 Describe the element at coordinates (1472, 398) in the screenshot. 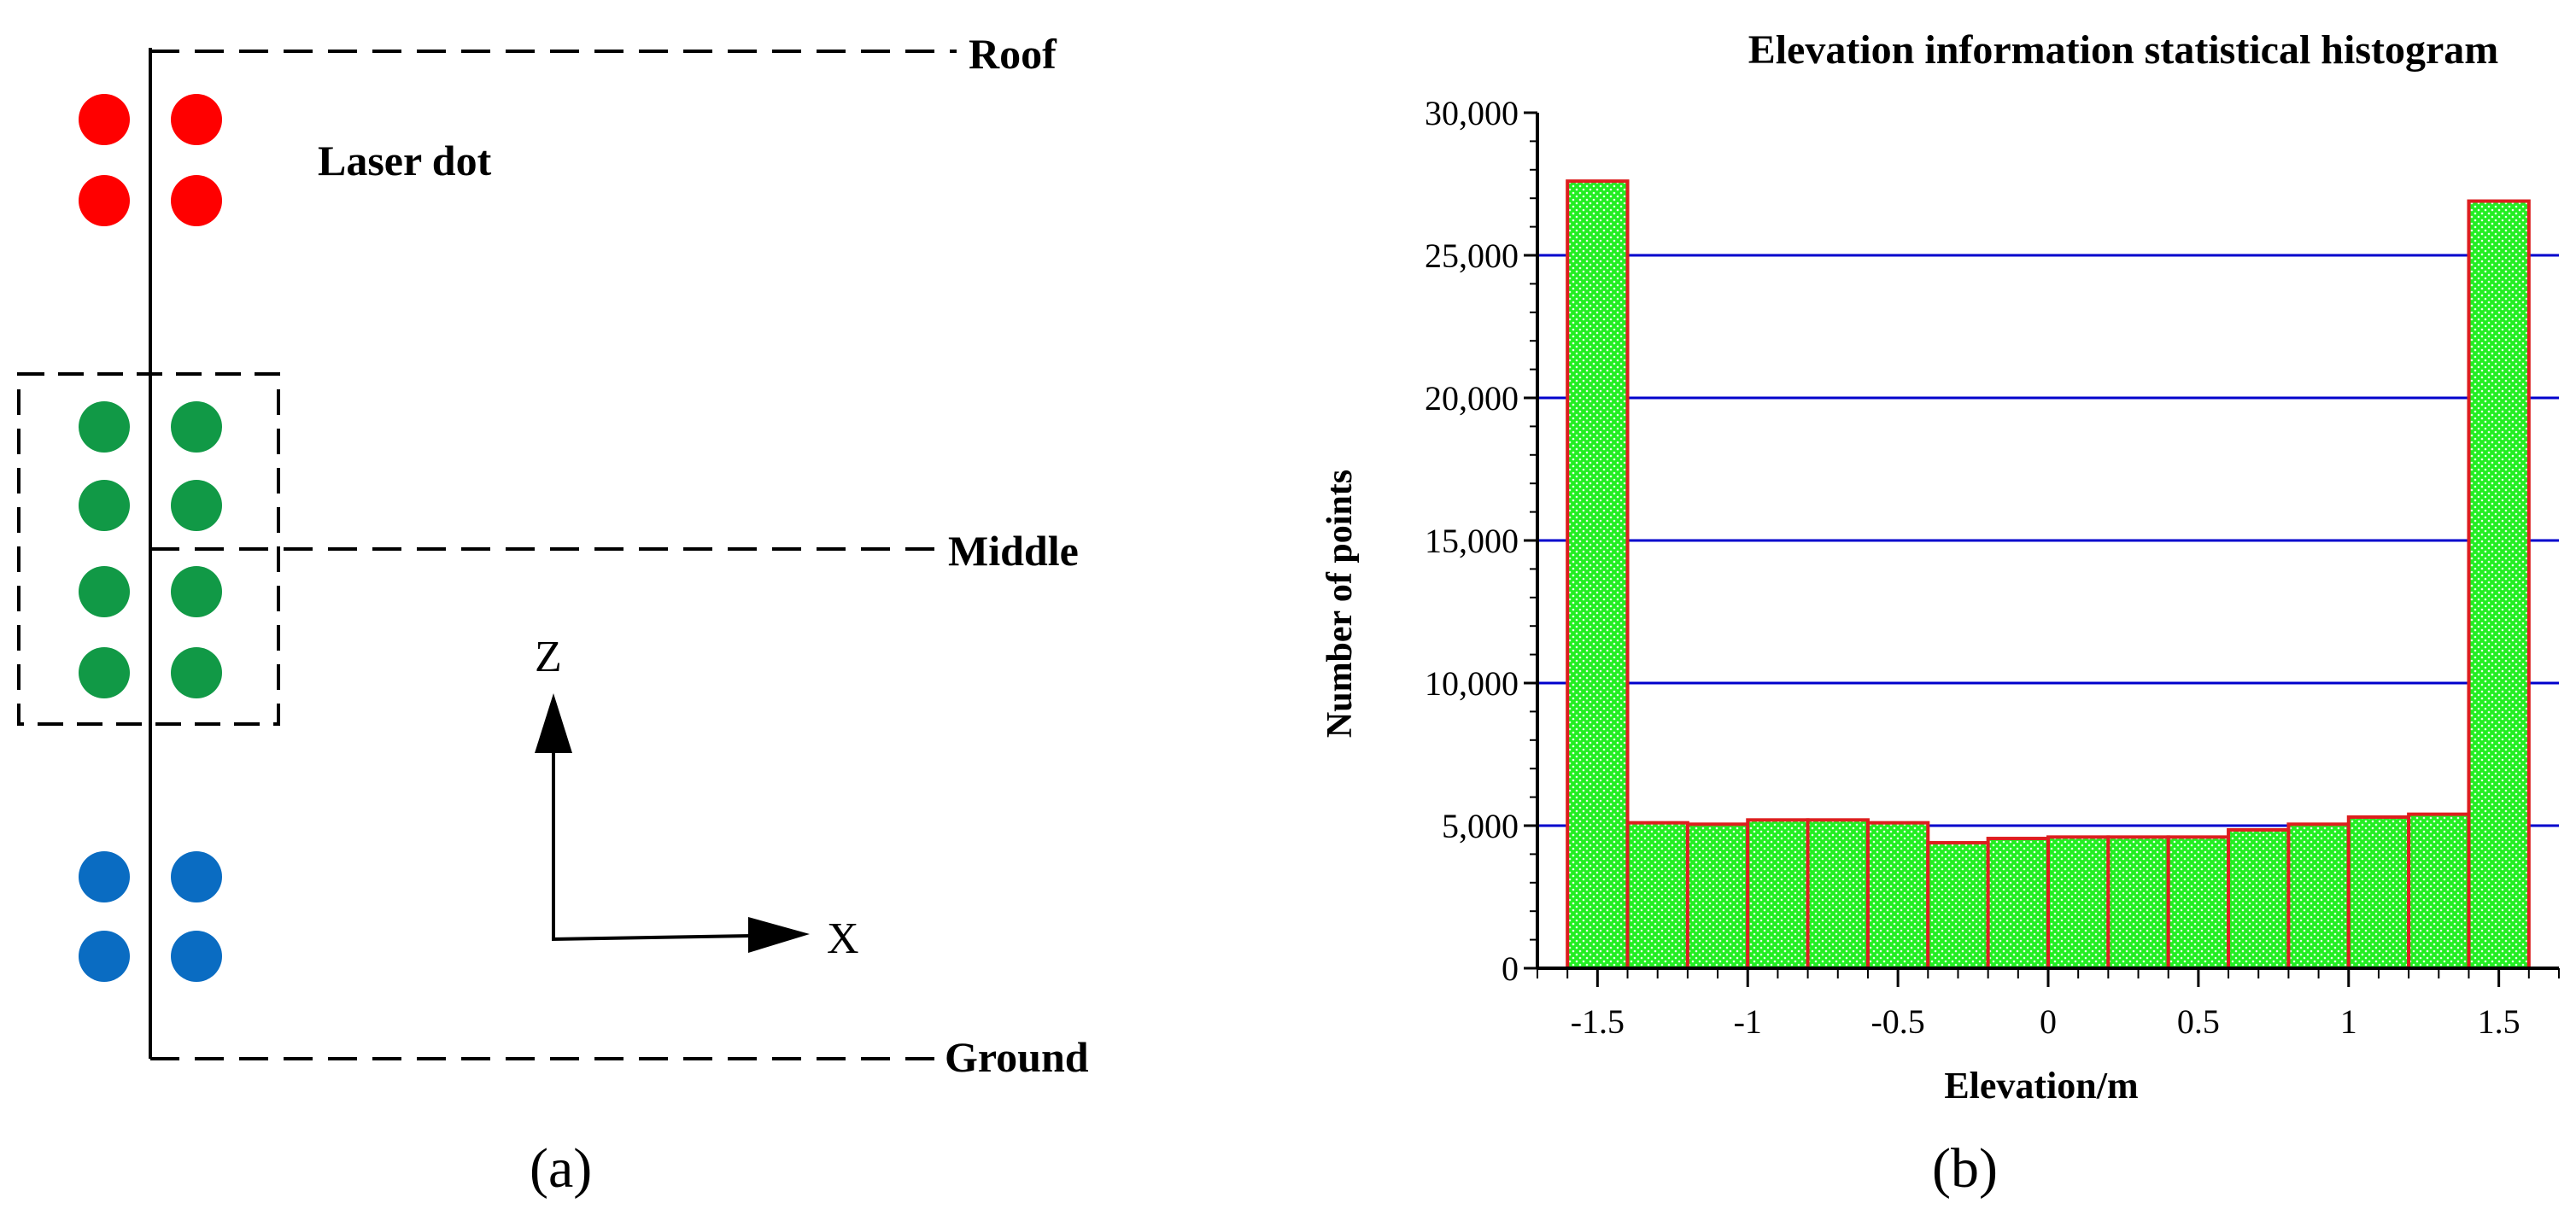

I see `y-tick-label: 20,000` at that location.